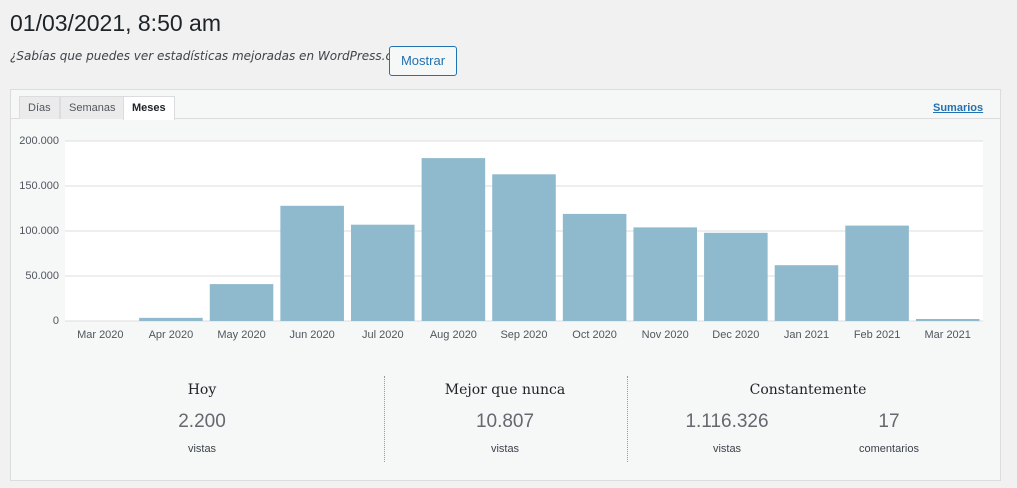 This screenshot has height=488, width=1017. I want to click on x-tick-label: Jun 2020, so click(312, 335).